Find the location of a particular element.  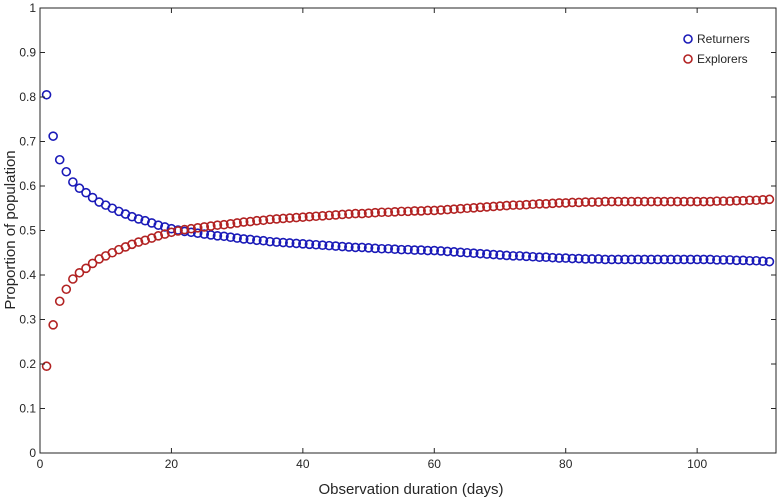

y-tick-label: 0.8 is located at coordinates (27, 97).